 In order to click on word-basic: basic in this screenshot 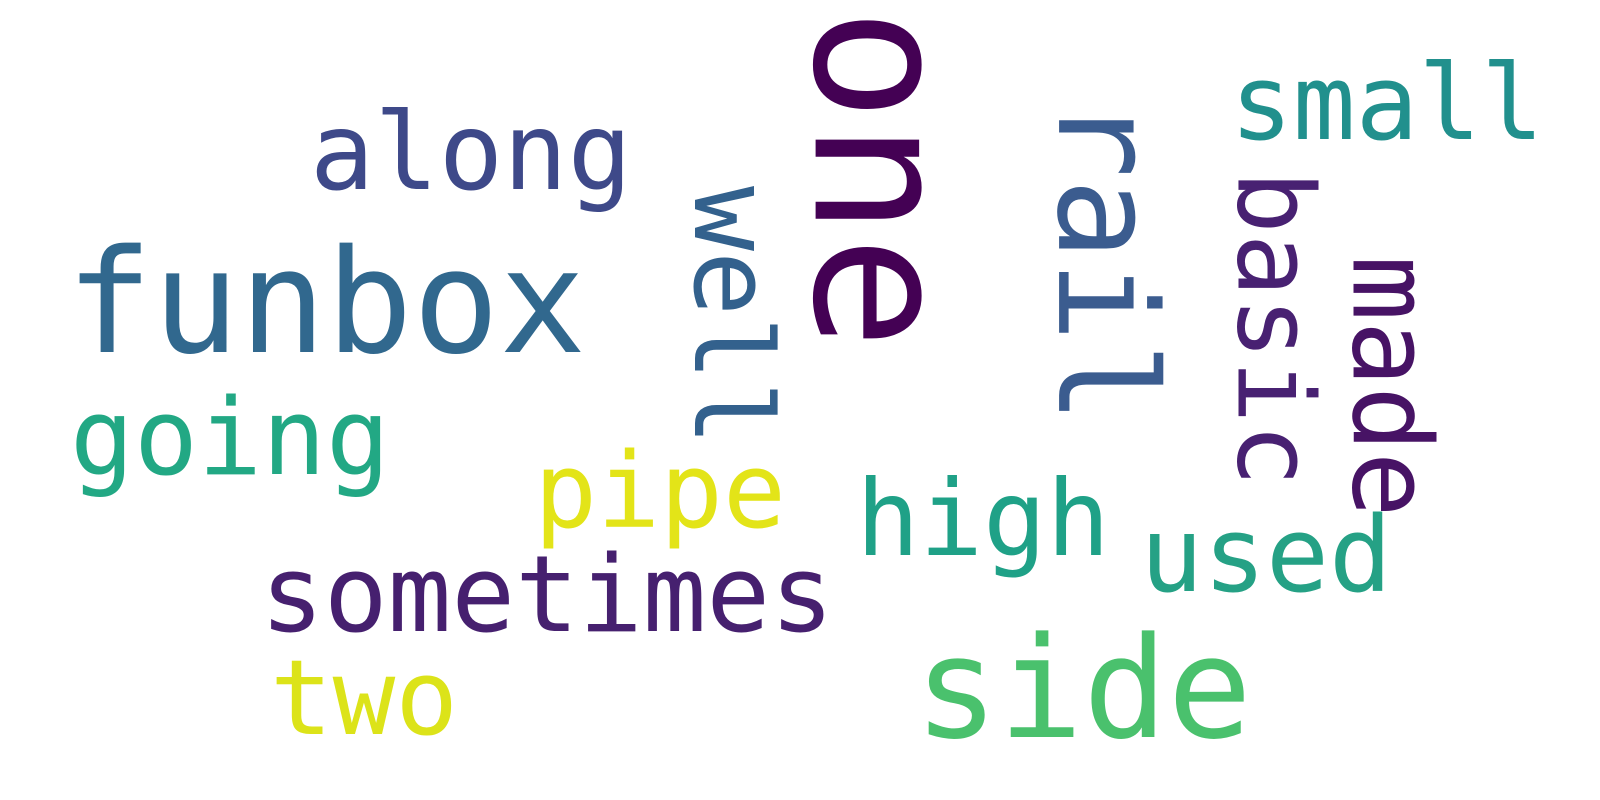, I will do `click(1274, 328)`.